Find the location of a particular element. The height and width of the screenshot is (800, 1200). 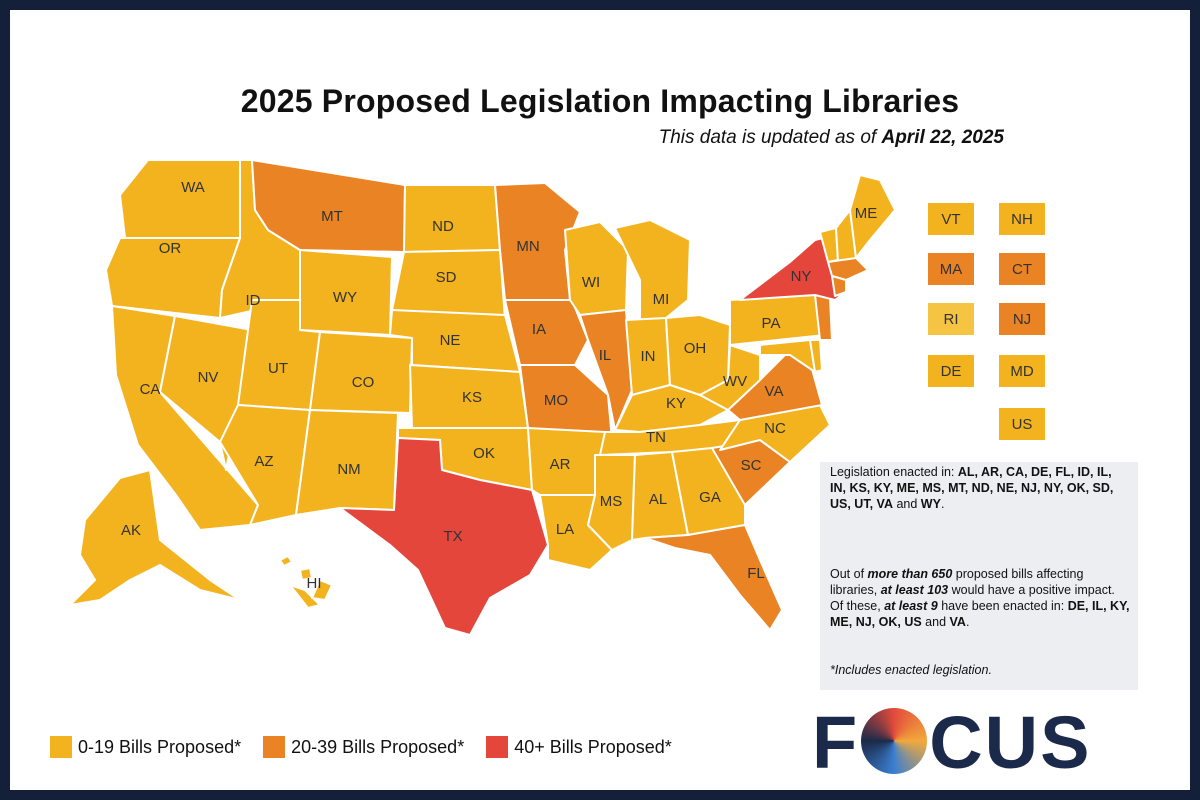

label-GA: GA is located at coordinates (710, 497).